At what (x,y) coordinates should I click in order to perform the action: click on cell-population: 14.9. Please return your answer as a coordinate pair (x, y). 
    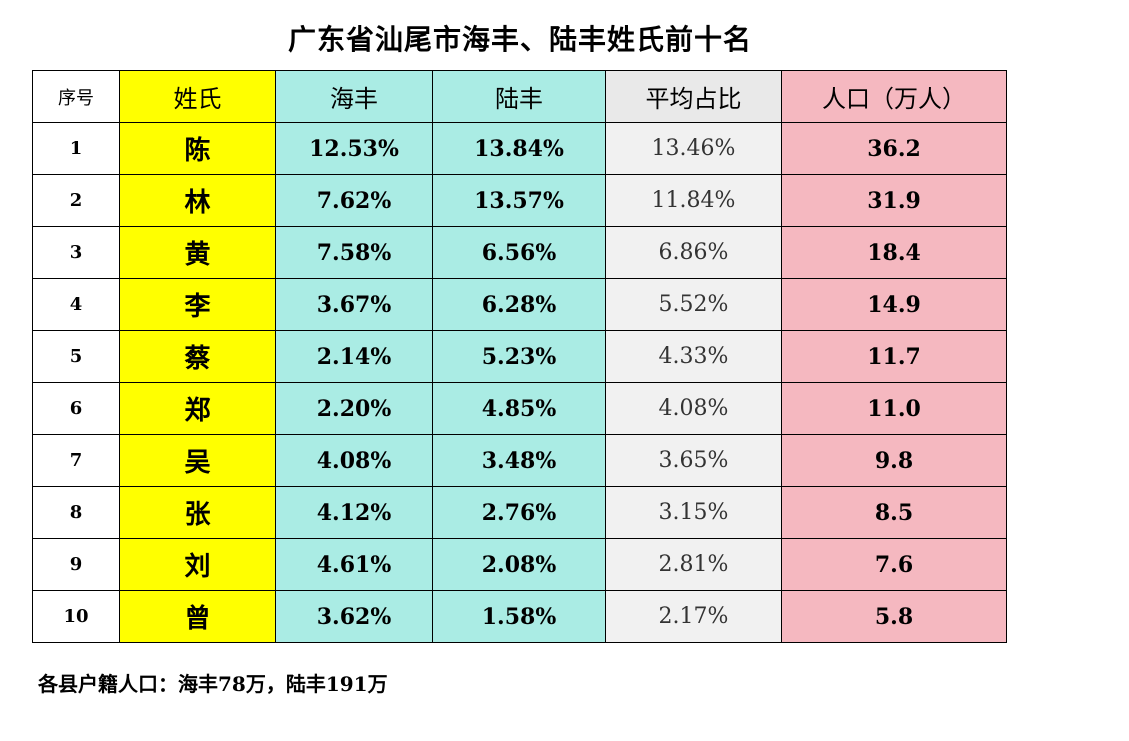
    Looking at the image, I should click on (894, 304).